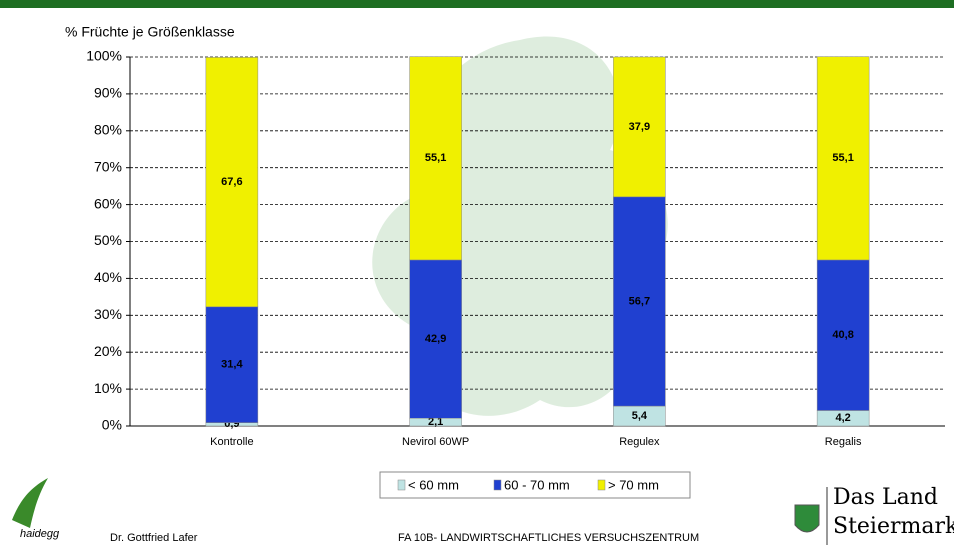  What do you see at coordinates (112, 425) in the screenshot?
I see `y-tick-label: 0%` at bounding box center [112, 425].